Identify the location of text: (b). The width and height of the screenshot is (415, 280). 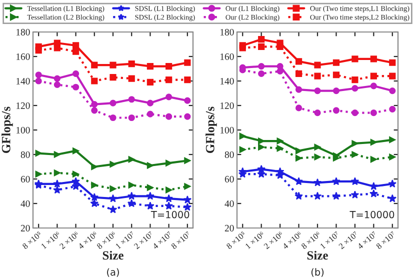
(317, 272).